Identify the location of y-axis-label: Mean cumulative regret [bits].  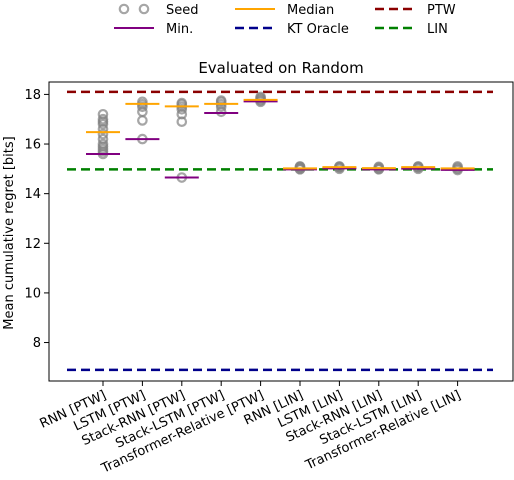
(9, 232).